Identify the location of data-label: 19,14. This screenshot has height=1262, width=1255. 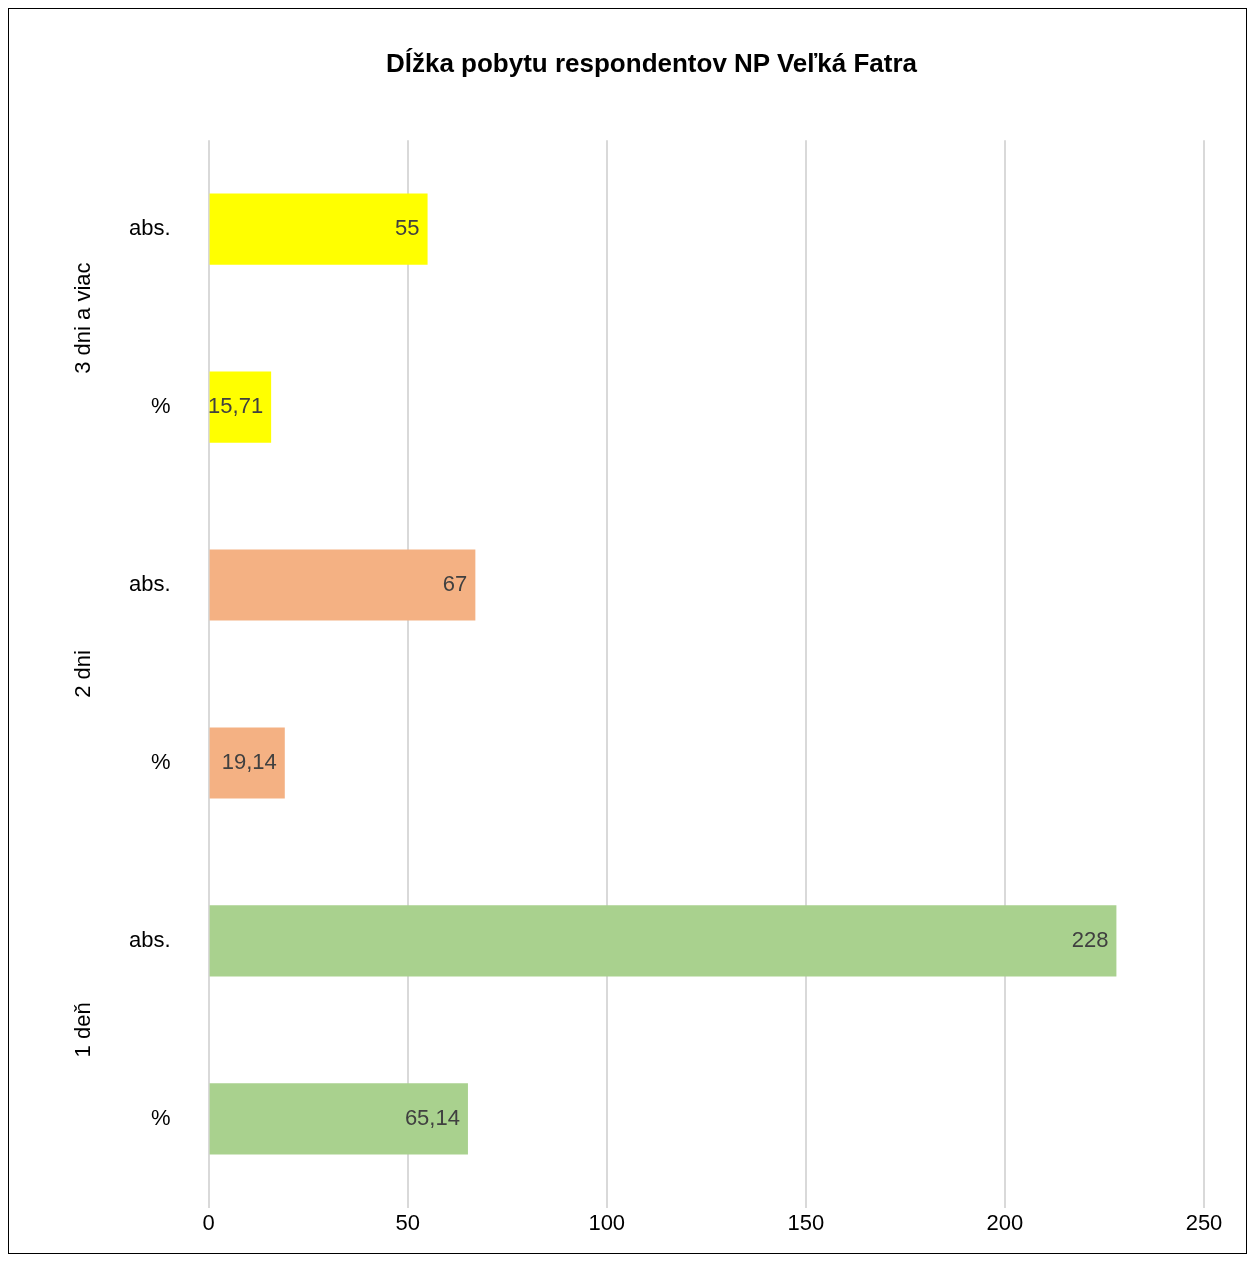
(249, 762).